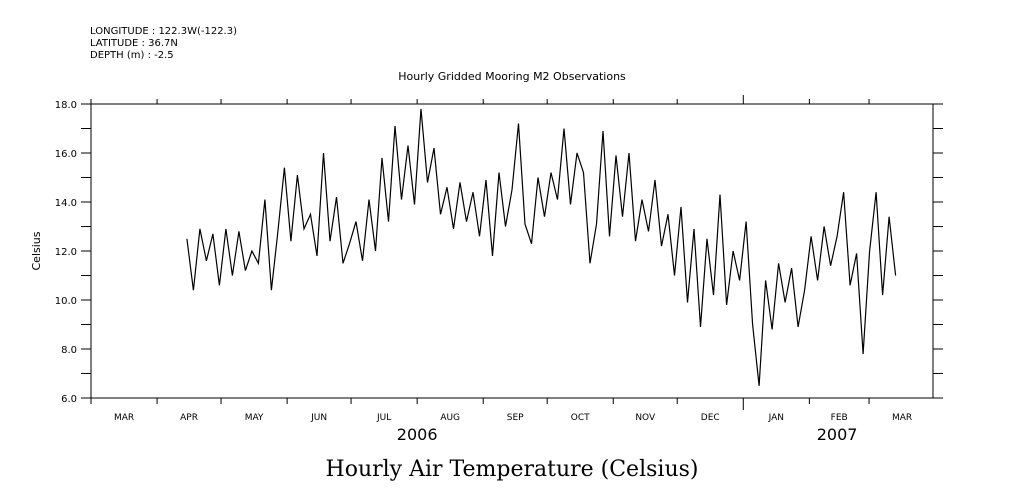  What do you see at coordinates (839, 418) in the screenshot?
I see `x-month-label: FEB` at bounding box center [839, 418].